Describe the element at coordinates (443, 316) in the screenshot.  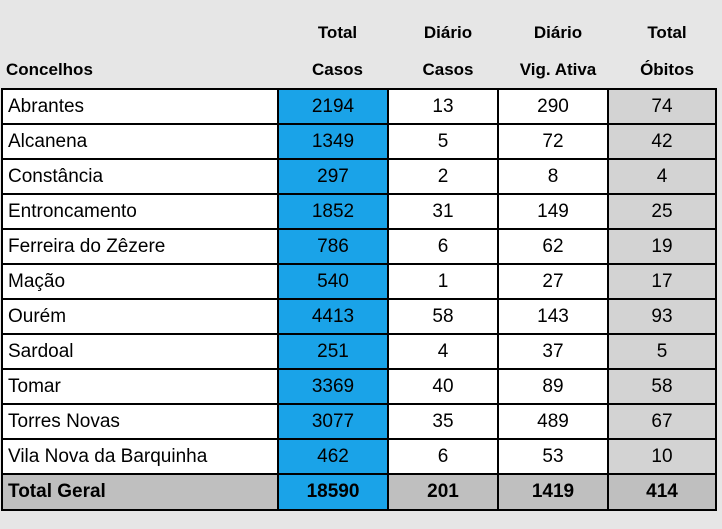
I see `cell-diario-casos: 58` at that location.